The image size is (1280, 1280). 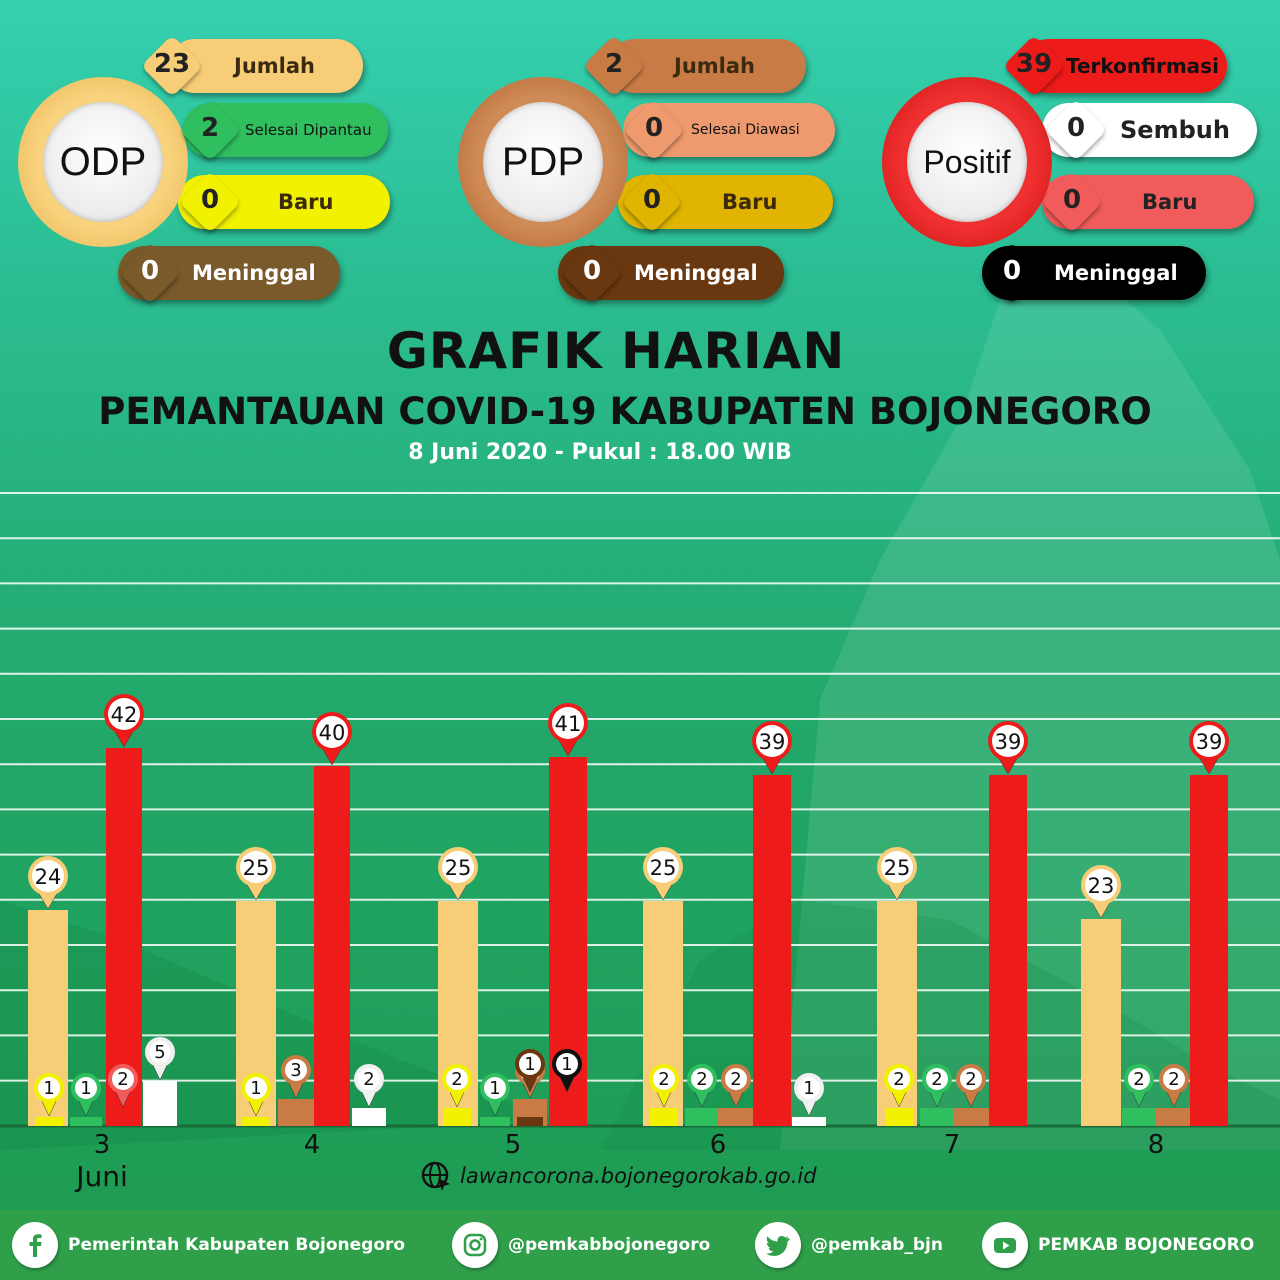 What do you see at coordinates (1142, 66) in the screenshot?
I see `positif-terkonfirmasi-label: Terkonfirmasi` at bounding box center [1142, 66].